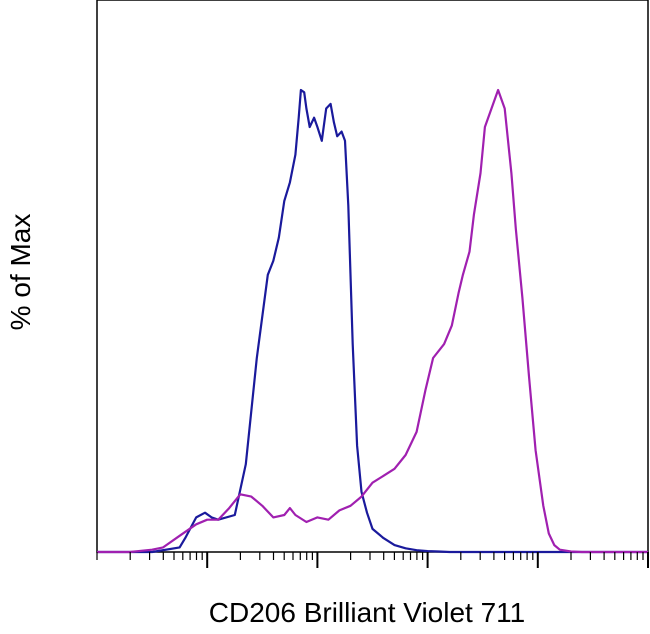  What do you see at coordinates (372, 560) in the screenshot?
I see `x-axis-ticks` at bounding box center [372, 560].